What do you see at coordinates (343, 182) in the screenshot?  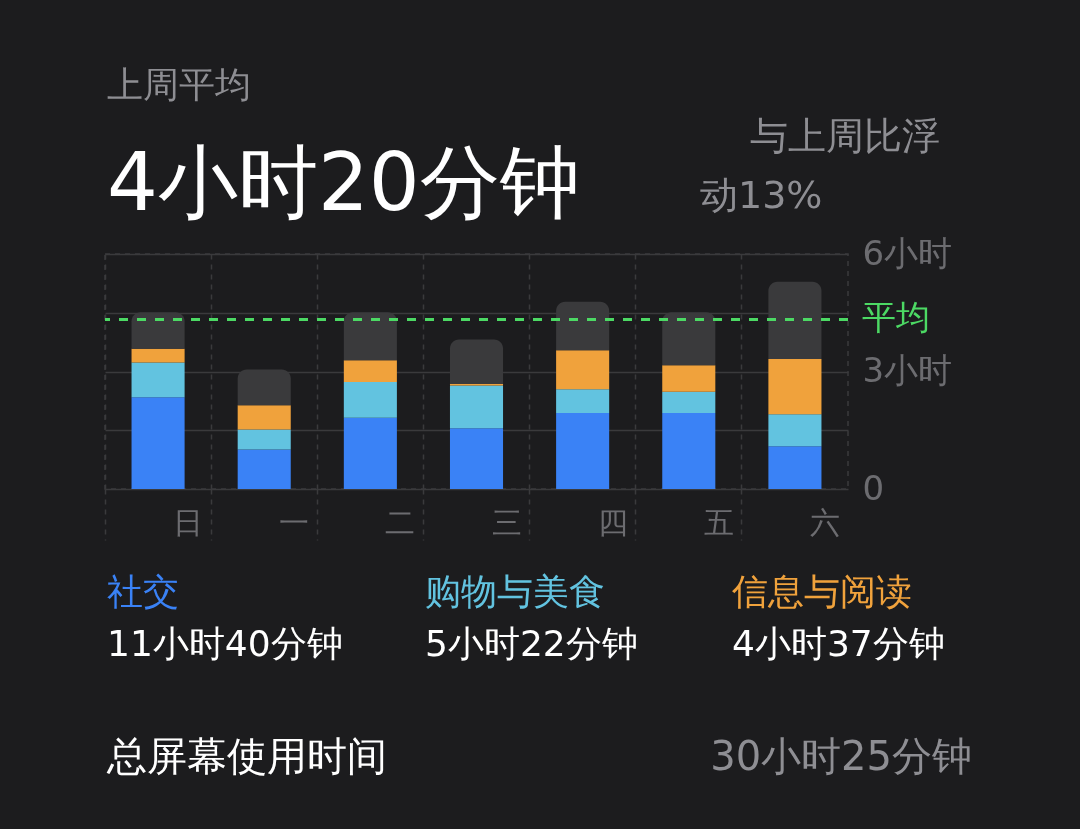 I see `text: 4小时20分钟` at bounding box center [343, 182].